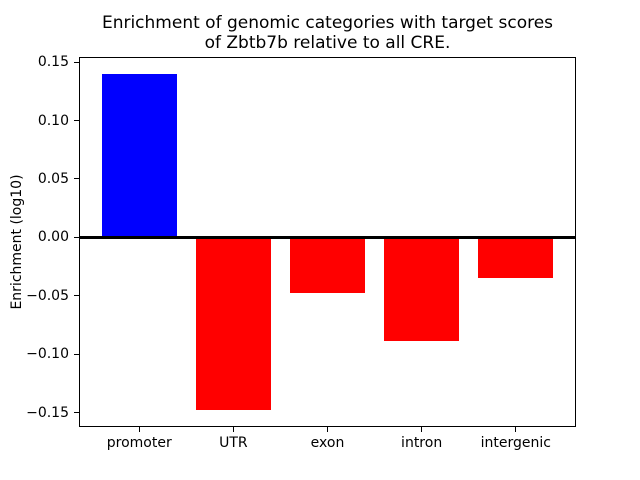  Describe the element at coordinates (422, 443) in the screenshot. I see `x-tick-label-intron: intron` at that location.